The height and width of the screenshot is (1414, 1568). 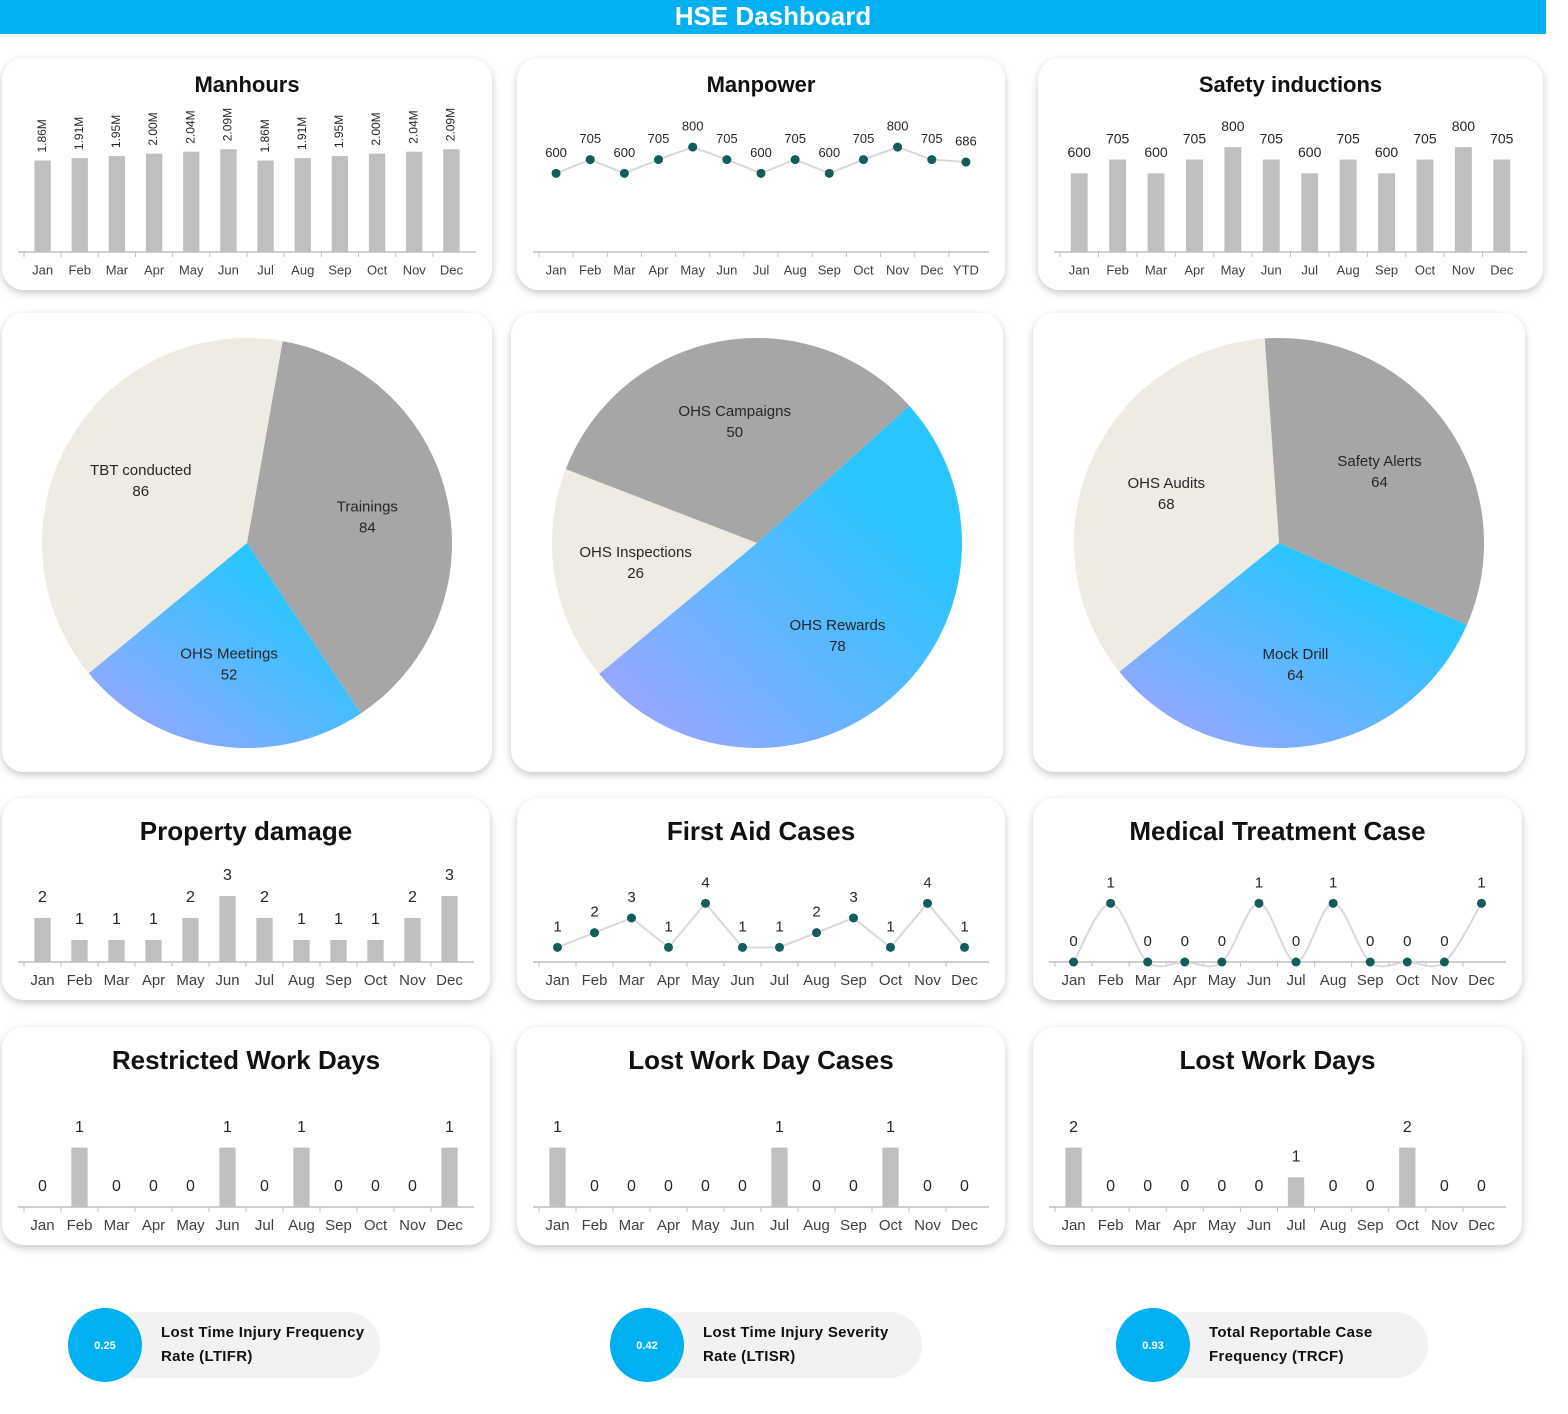 What do you see at coordinates (229, 654) in the screenshot?
I see `slice-label: OHS Meetings` at bounding box center [229, 654].